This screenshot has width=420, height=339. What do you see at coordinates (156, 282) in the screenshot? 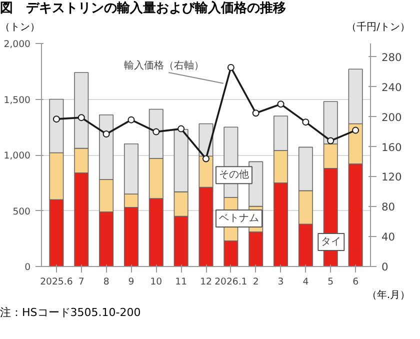
I see `x-tick-label: 10` at bounding box center [156, 282].